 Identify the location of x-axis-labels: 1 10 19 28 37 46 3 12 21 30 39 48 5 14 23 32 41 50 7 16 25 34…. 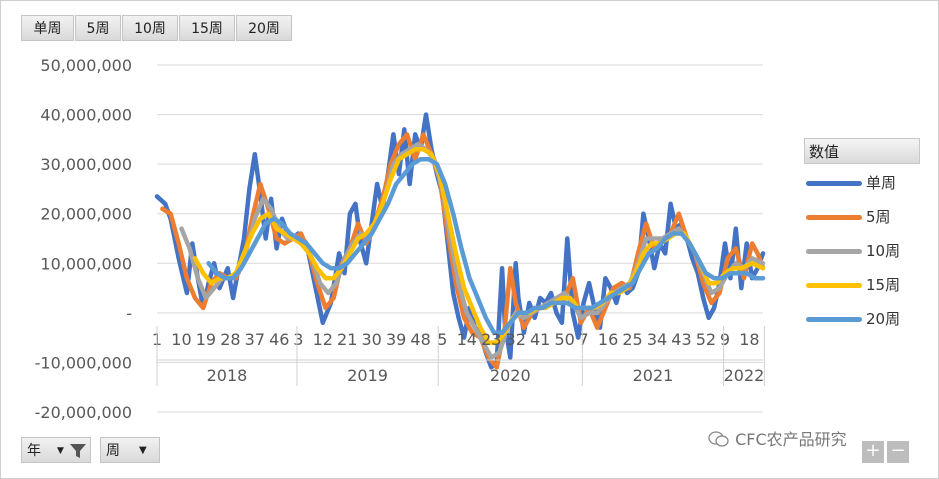
(458, 356).